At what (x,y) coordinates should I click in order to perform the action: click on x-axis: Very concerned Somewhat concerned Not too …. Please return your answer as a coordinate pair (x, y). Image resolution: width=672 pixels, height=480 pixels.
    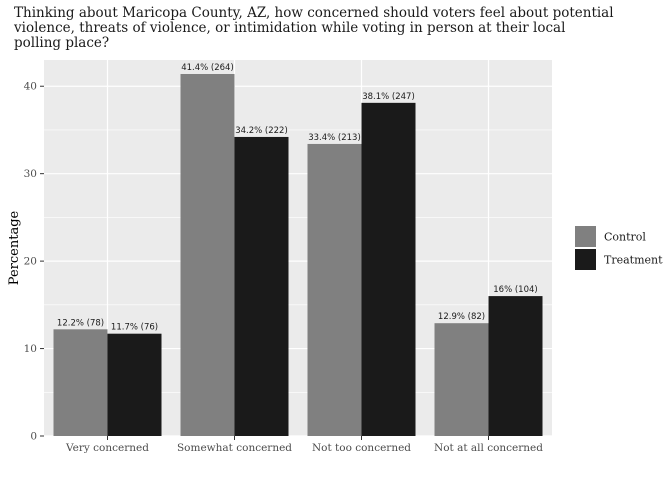
    Looking at the image, I should click on (304, 445).